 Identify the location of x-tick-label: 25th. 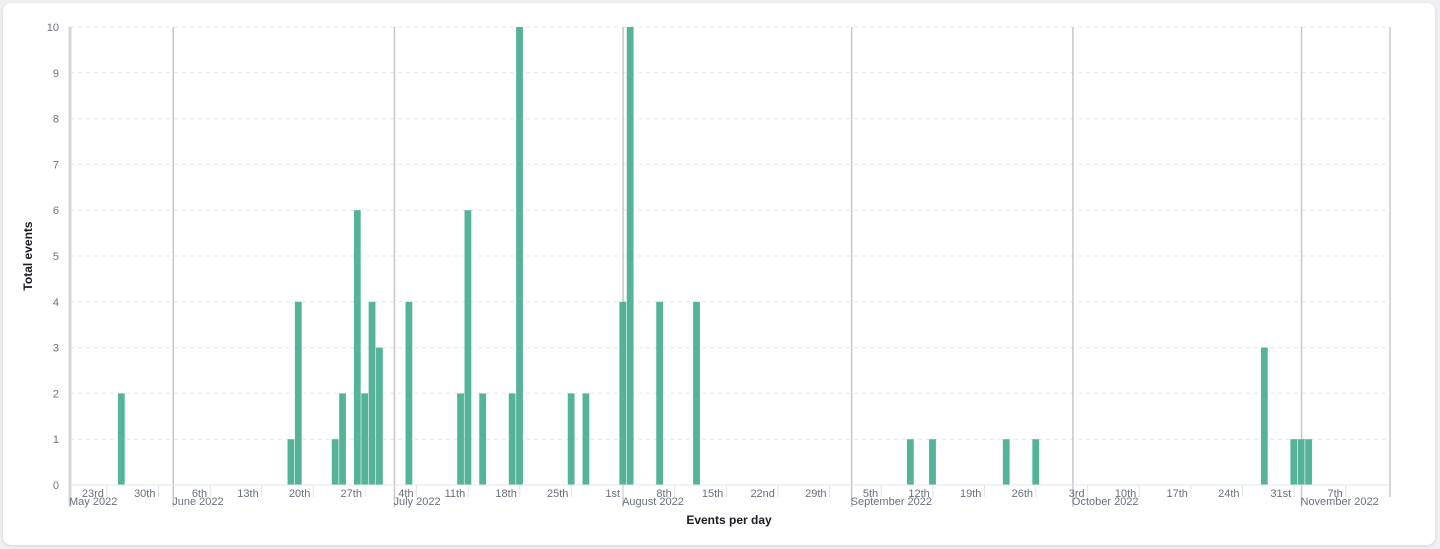
(557, 494).